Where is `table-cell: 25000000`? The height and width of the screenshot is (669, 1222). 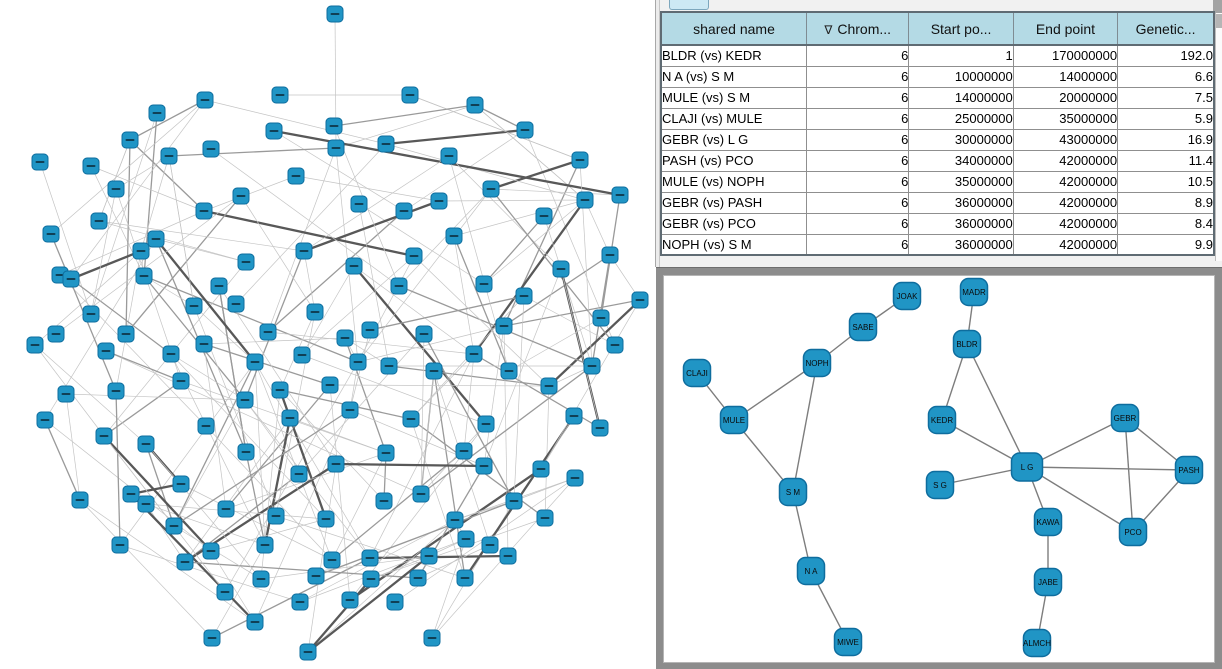 table-cell: 25000000 is located at coordinates (961, 118).